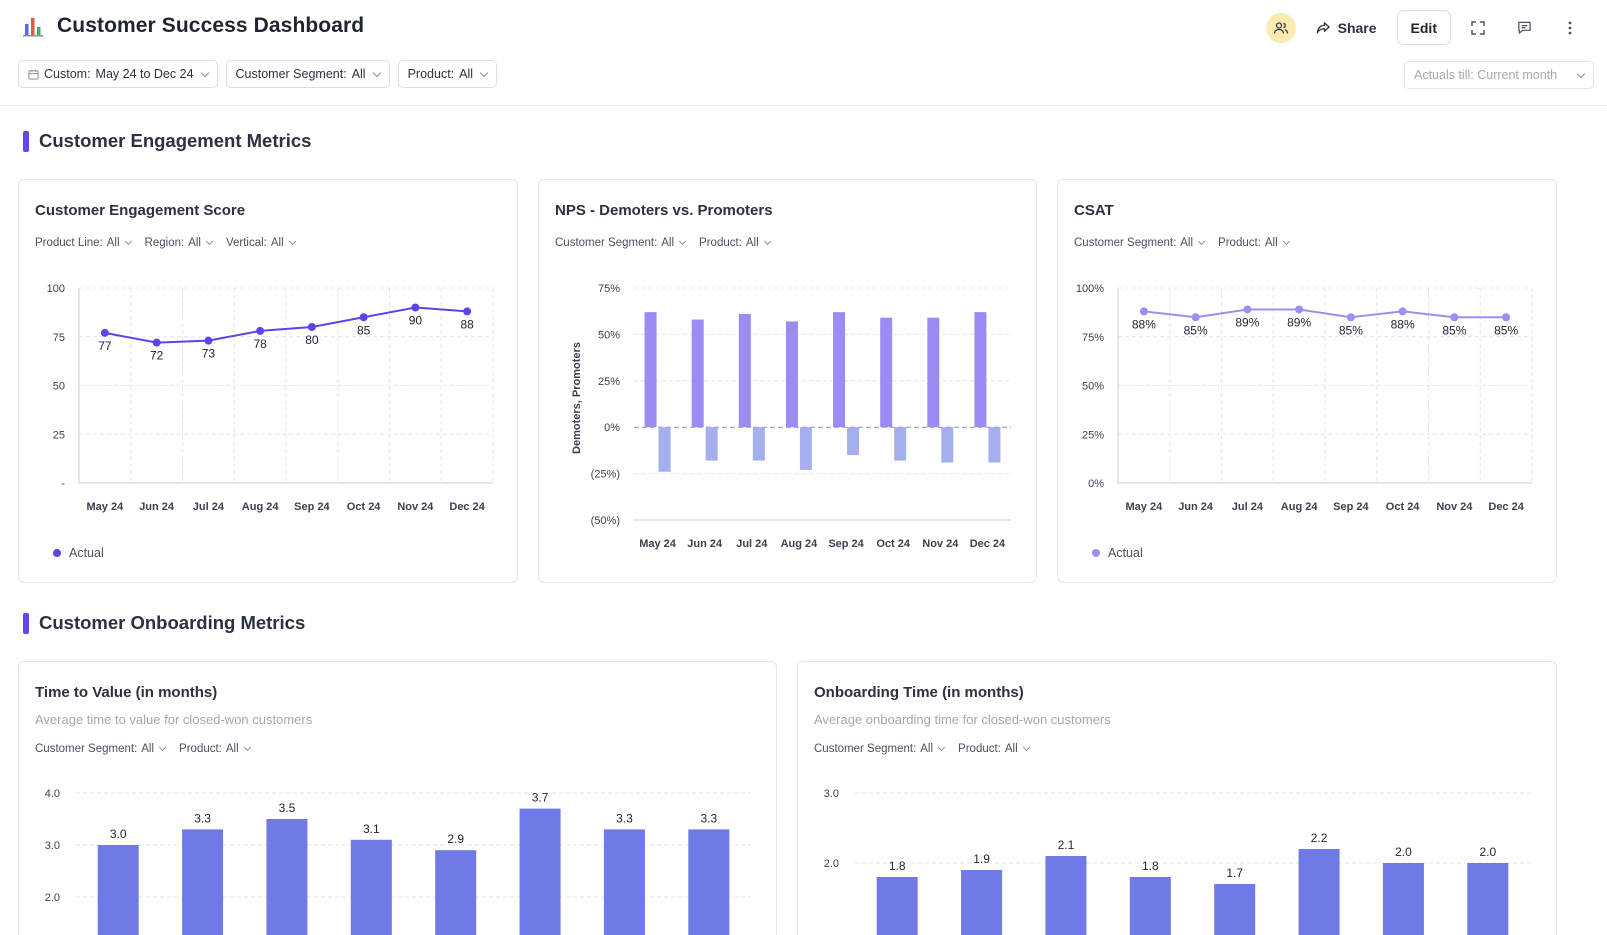  What do you see at coordinates (831, 794) in the screenshot?
I see `y-tick-label: 3.0` at bounding box center [831, 794].